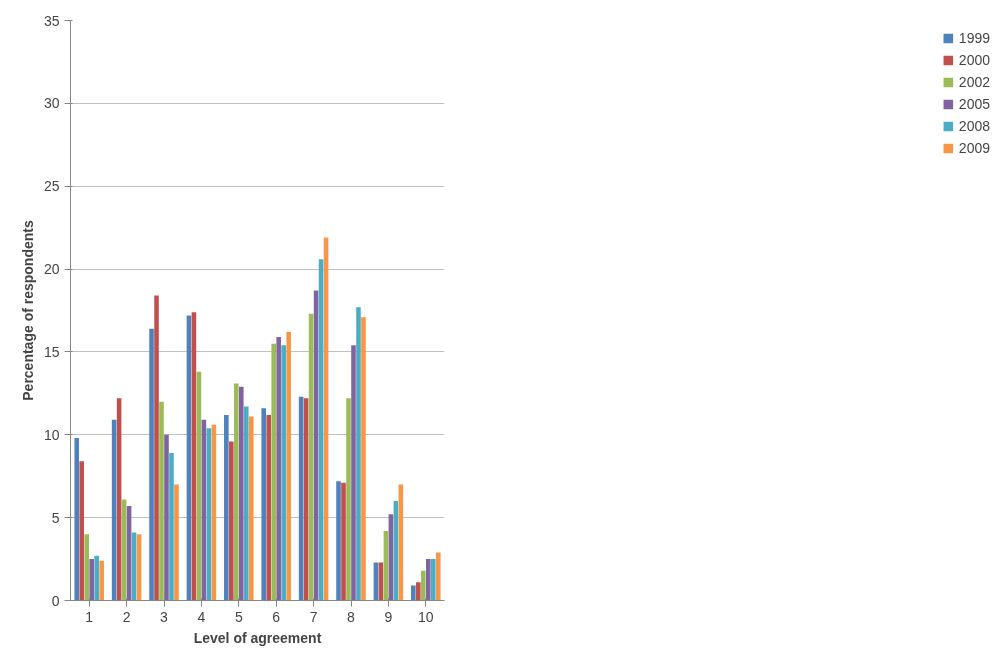 Image resolution: width=1005 pixels, height=666 pixels. Describe the element at coordinates (27, 310) in the screenshot. I see `y-axis-title: Percentage of respondents` at that location.